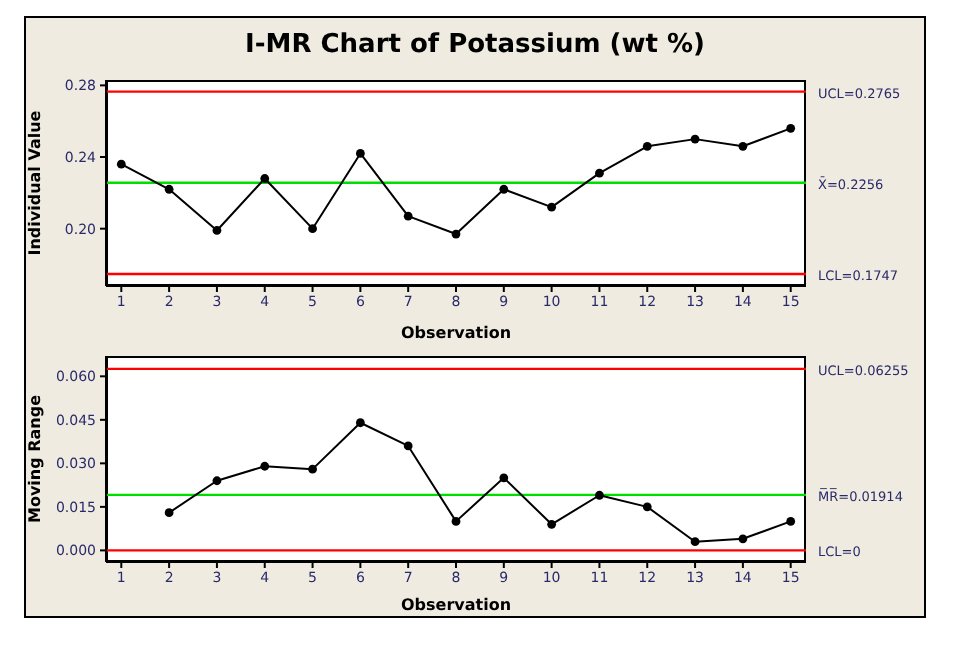 The width and height of the screenshot is (958, 664). I want to click on y-axis-title: Moving Range, so click(34, 458).